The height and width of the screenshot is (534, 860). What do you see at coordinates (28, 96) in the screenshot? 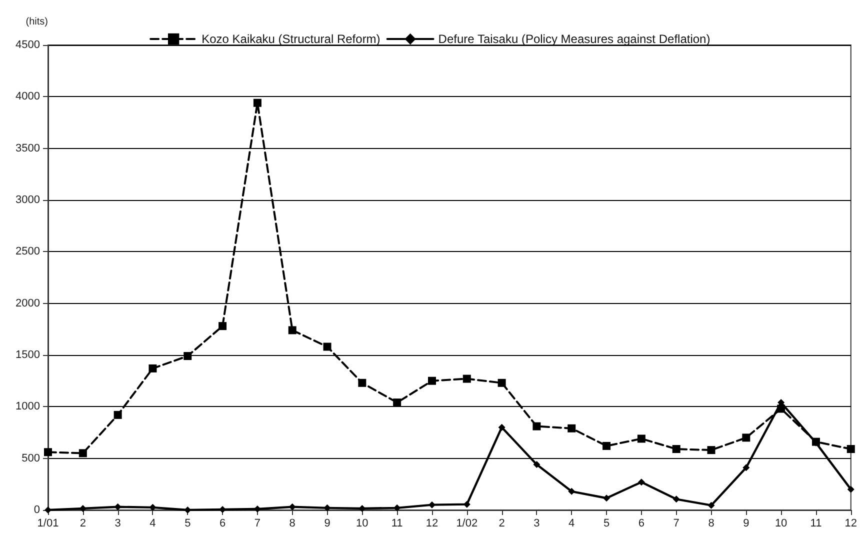
I see `y-tick-label: 4000` at bounding box center [28, 96].